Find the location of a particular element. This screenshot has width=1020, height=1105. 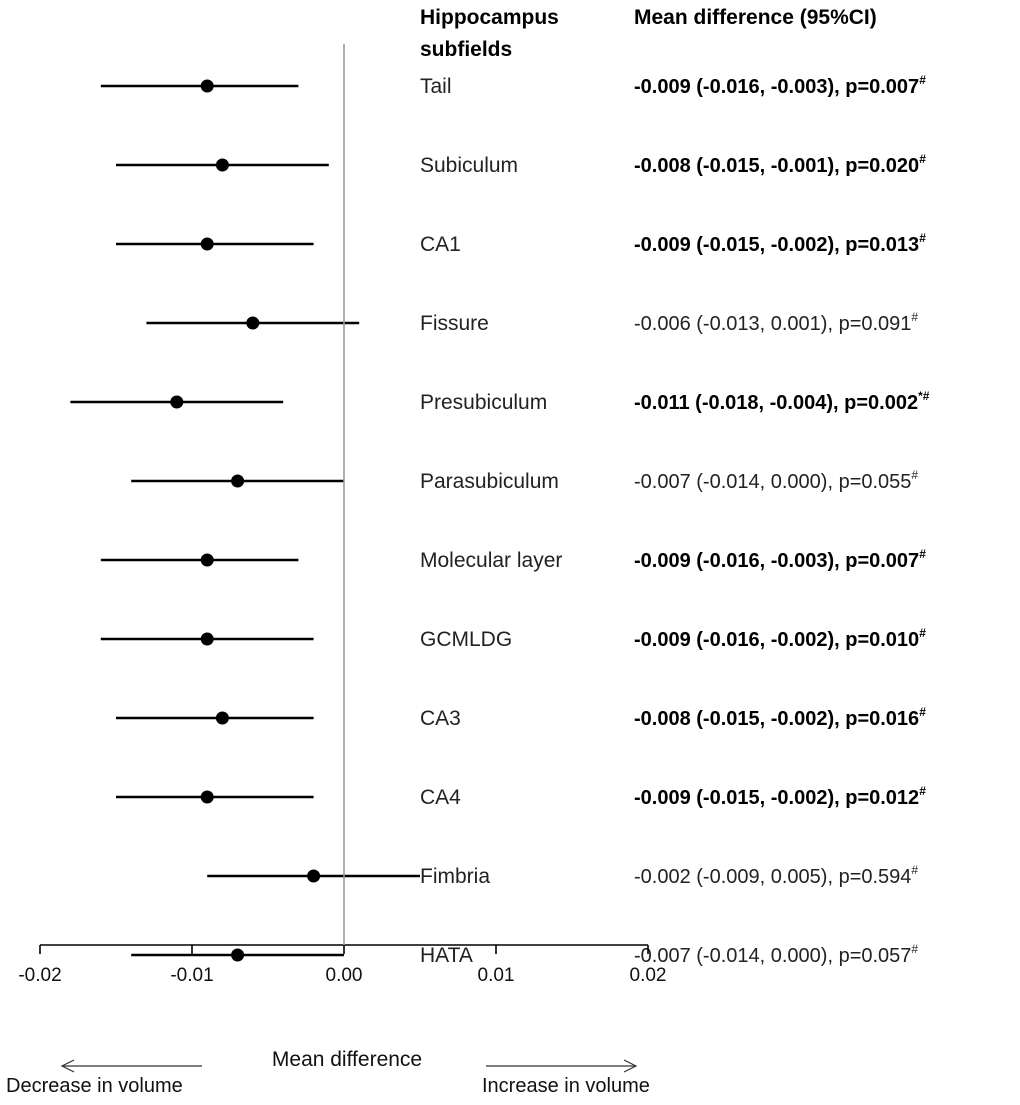

forest-row-tail: Tail -0.009 (-0.016, -0.003), p=0.007# is located at coordinates (513, 85).